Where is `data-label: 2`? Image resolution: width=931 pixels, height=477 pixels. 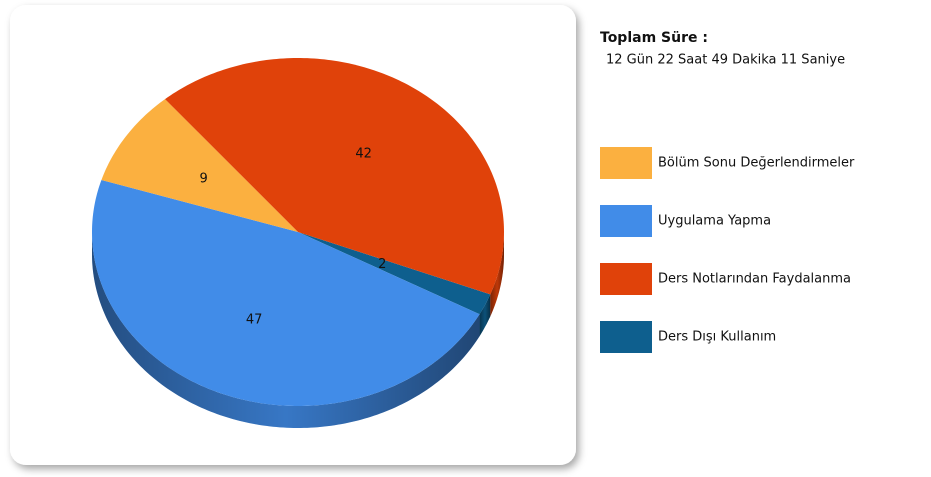 data-label: 2 is located at coordinates (382, 264).